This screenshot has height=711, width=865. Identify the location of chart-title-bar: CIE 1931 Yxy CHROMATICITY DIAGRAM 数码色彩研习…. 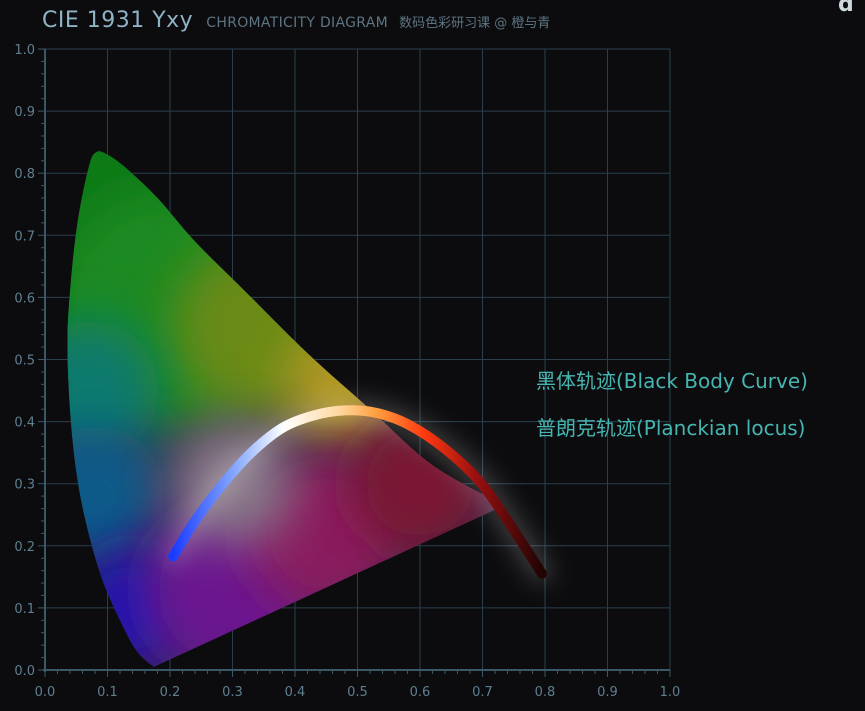
(296, 20).